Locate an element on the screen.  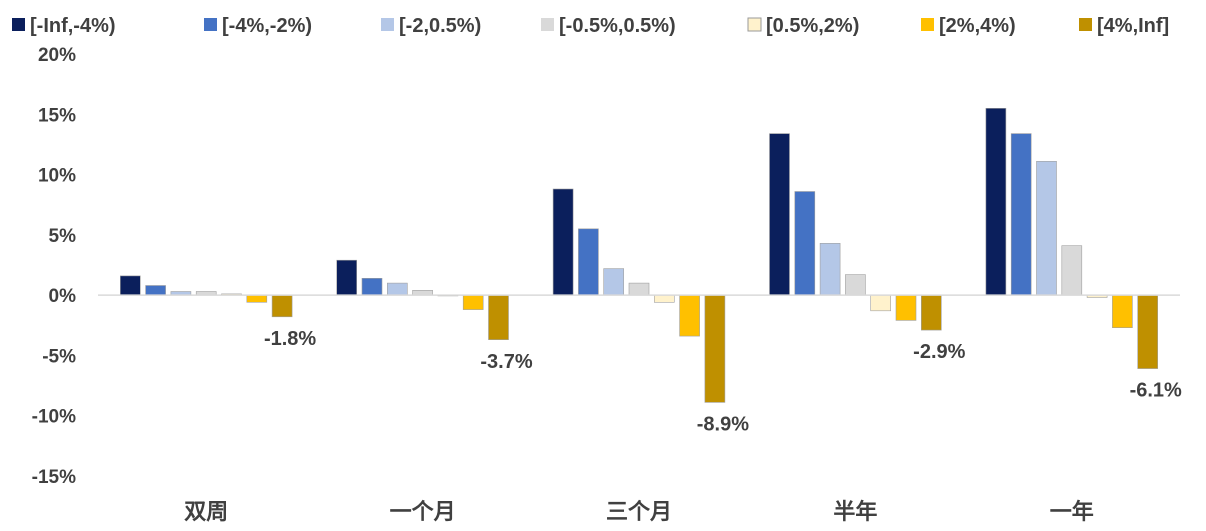
y-tick-label: 0% is located at coordinates (63, 296).